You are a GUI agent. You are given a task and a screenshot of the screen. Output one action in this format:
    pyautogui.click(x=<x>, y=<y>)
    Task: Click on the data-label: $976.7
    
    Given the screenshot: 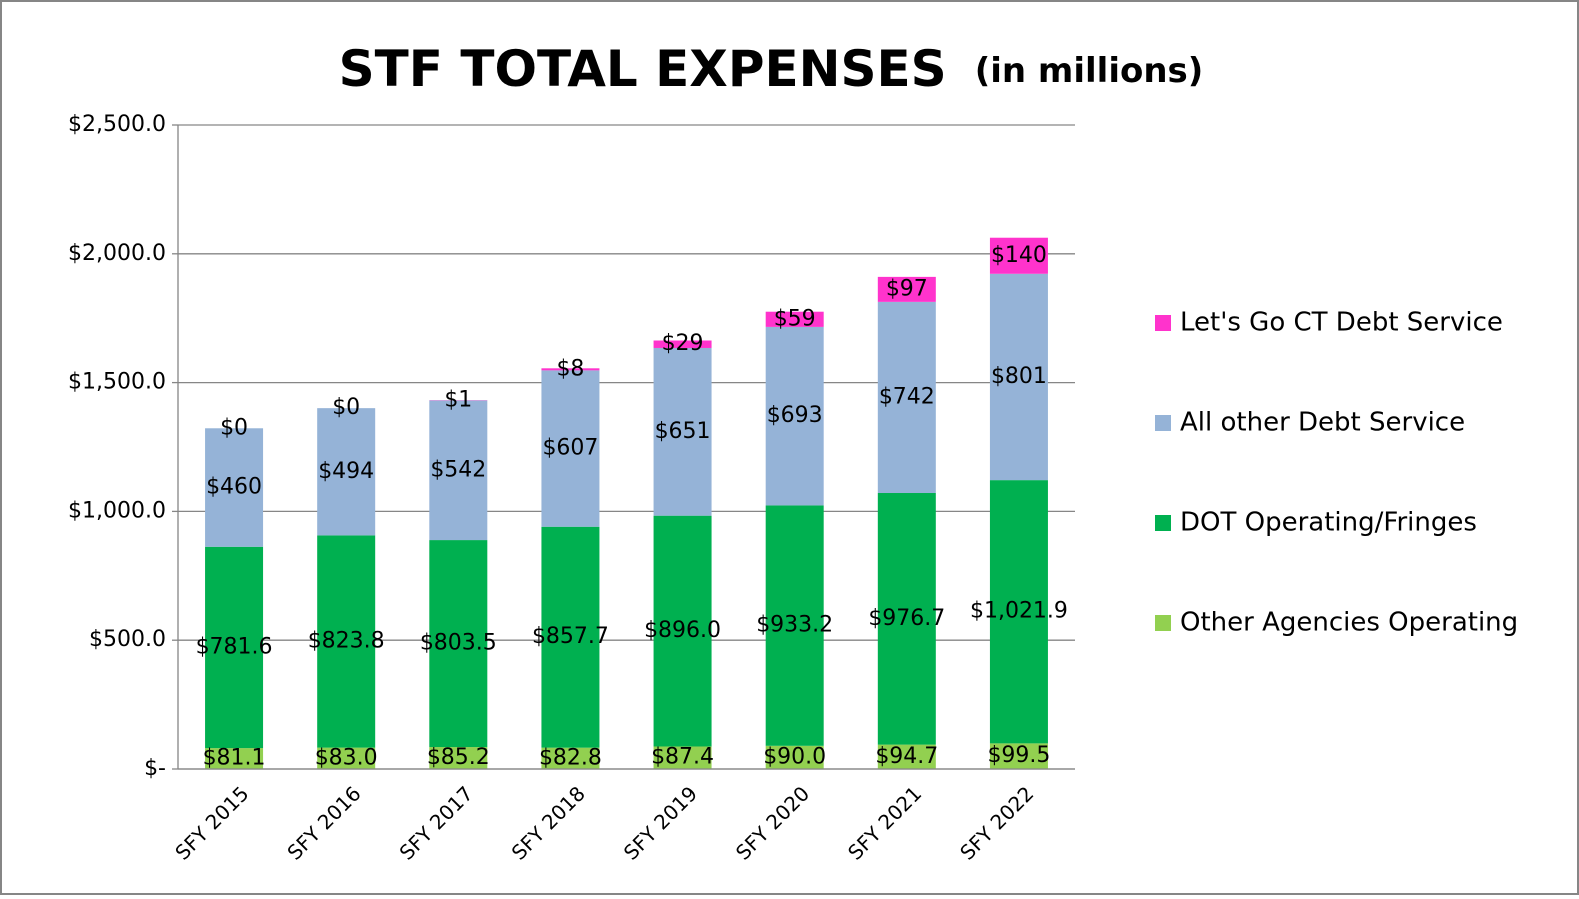 What is the action you would take?
    pyautogui.click(x=906, y=618)
    